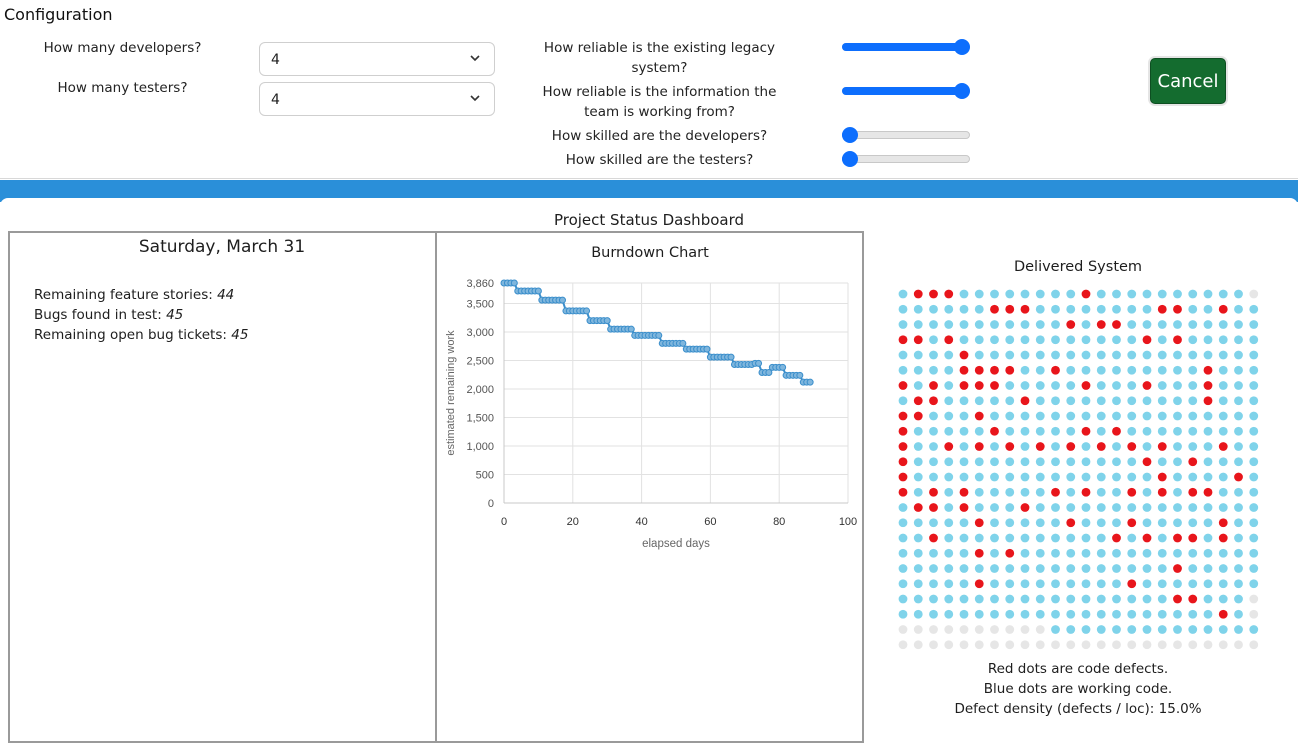 Image resolution: width=1298 pixels, height=747 pixels. I want to click on tester-skill-slider, so click(906, 159).